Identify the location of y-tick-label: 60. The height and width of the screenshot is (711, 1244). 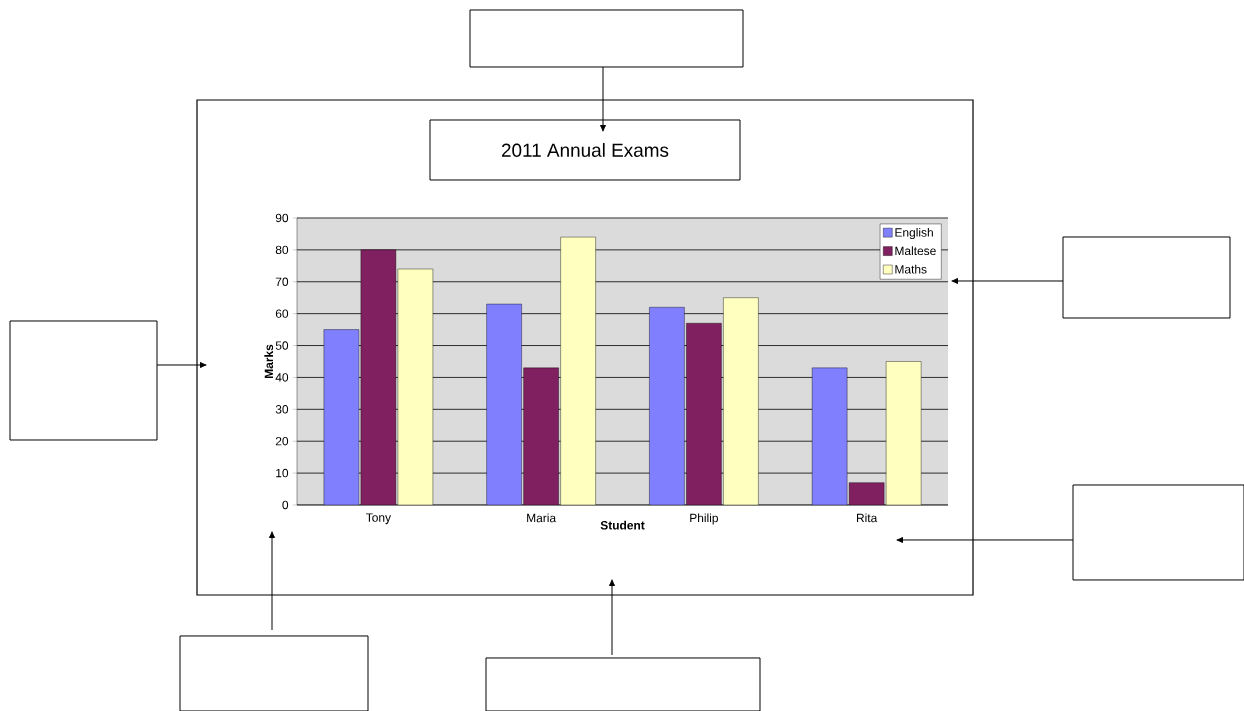
(282, 313).